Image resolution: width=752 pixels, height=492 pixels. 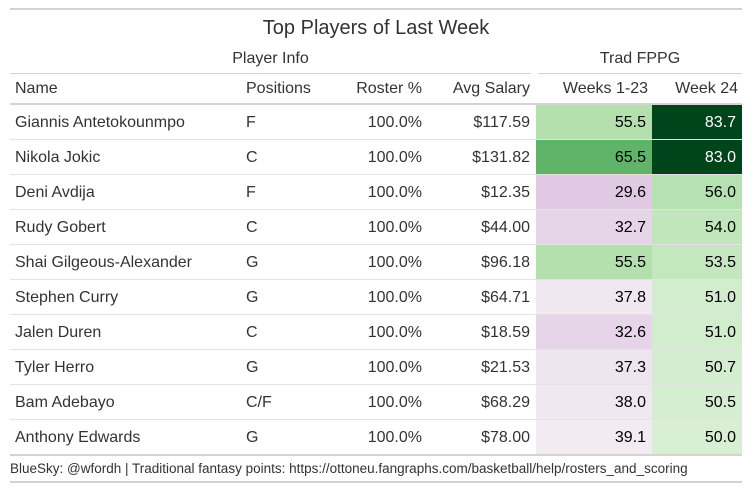 I want to click on cell-salary: $96.18, so click(x=505, y=262).